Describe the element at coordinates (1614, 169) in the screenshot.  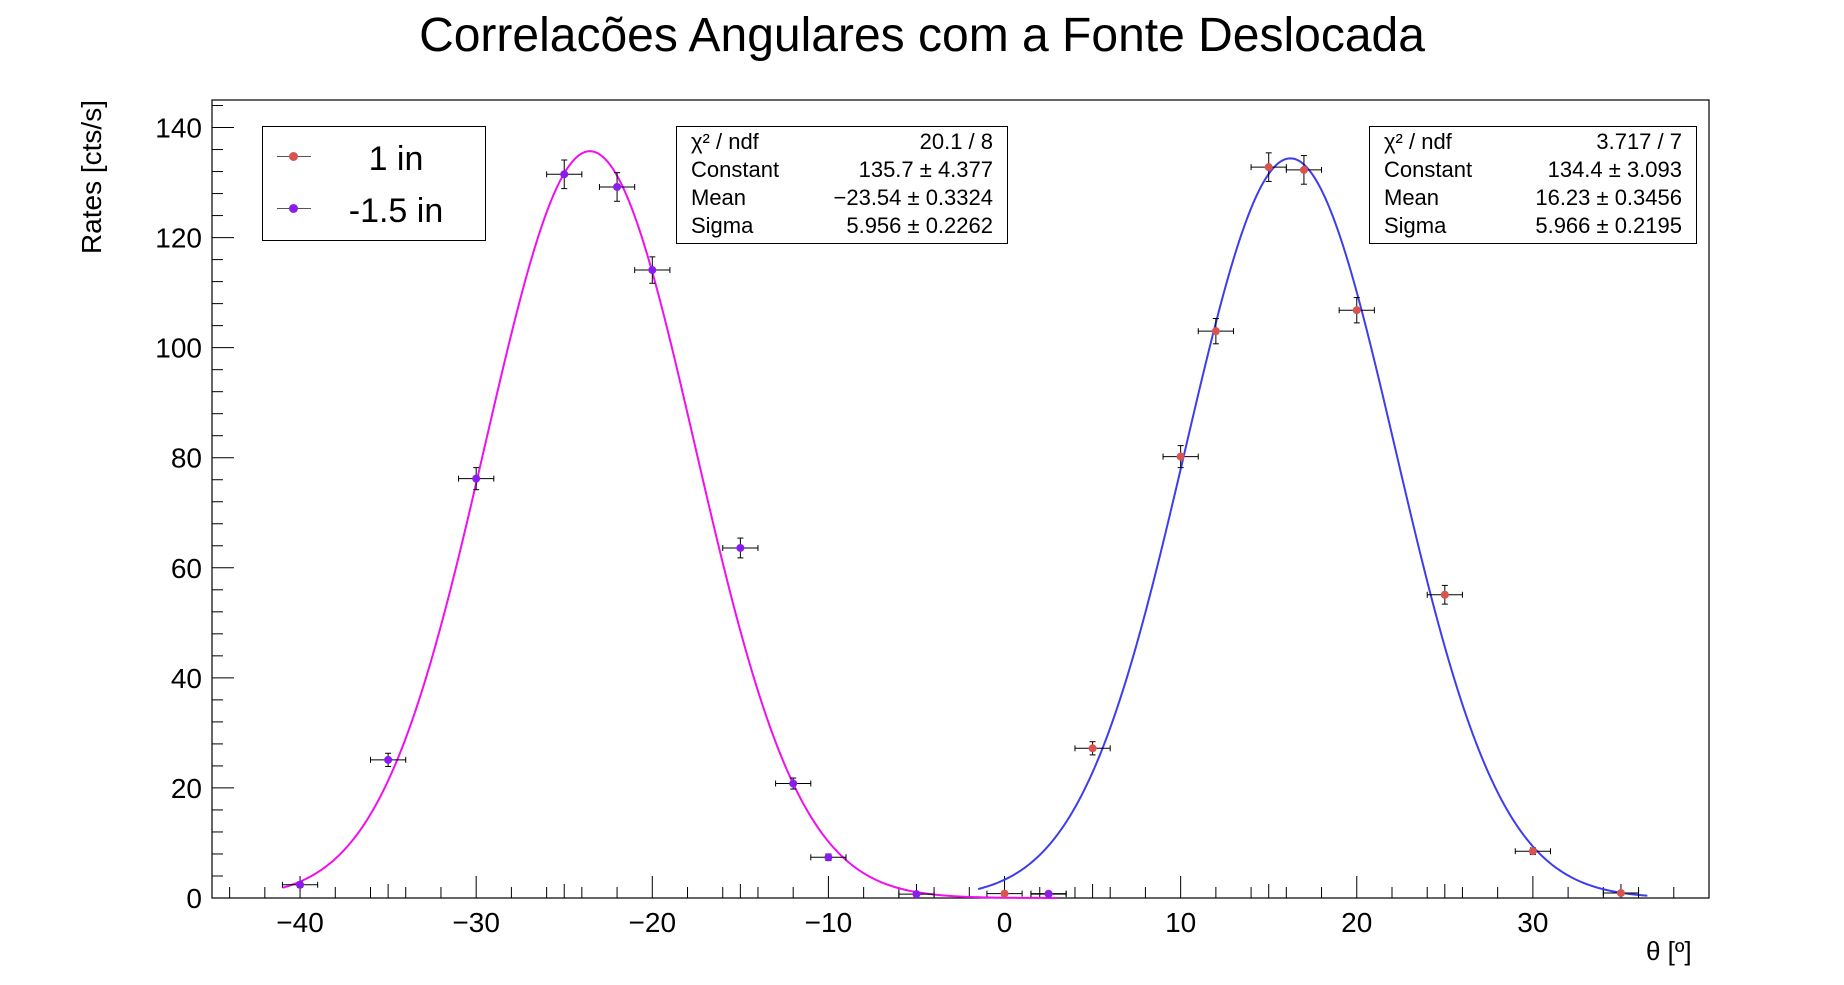
I see `stats-value: 134.4 ± 3.093` at that location.